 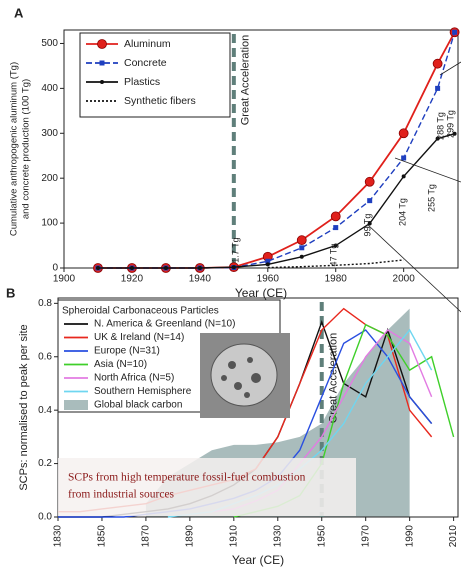 I want to click on y-axis-label: SCPs: normalised to peak per site, so click(x=24, y=407).